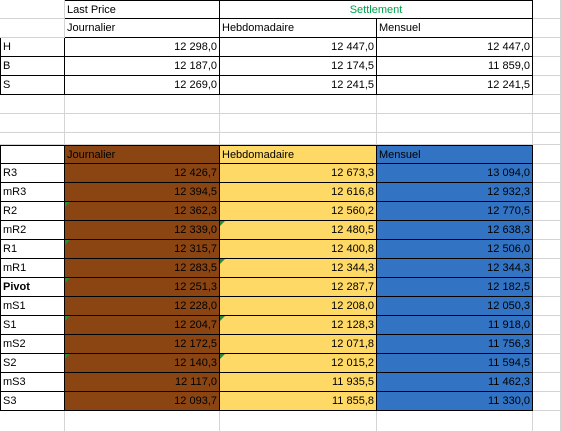  Describe the element at coordinates (32, 211) in the screenshot. I see `row-label-cell: R2` at that location.